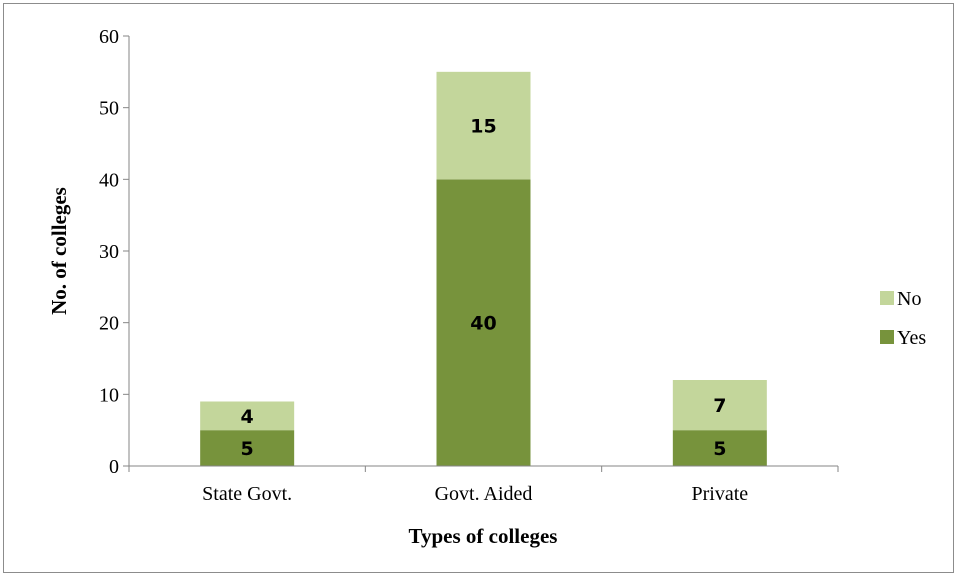  Describe the element at coordinates (114, 467) in the screenshot. I see `y-tick-label: 0` at that location.